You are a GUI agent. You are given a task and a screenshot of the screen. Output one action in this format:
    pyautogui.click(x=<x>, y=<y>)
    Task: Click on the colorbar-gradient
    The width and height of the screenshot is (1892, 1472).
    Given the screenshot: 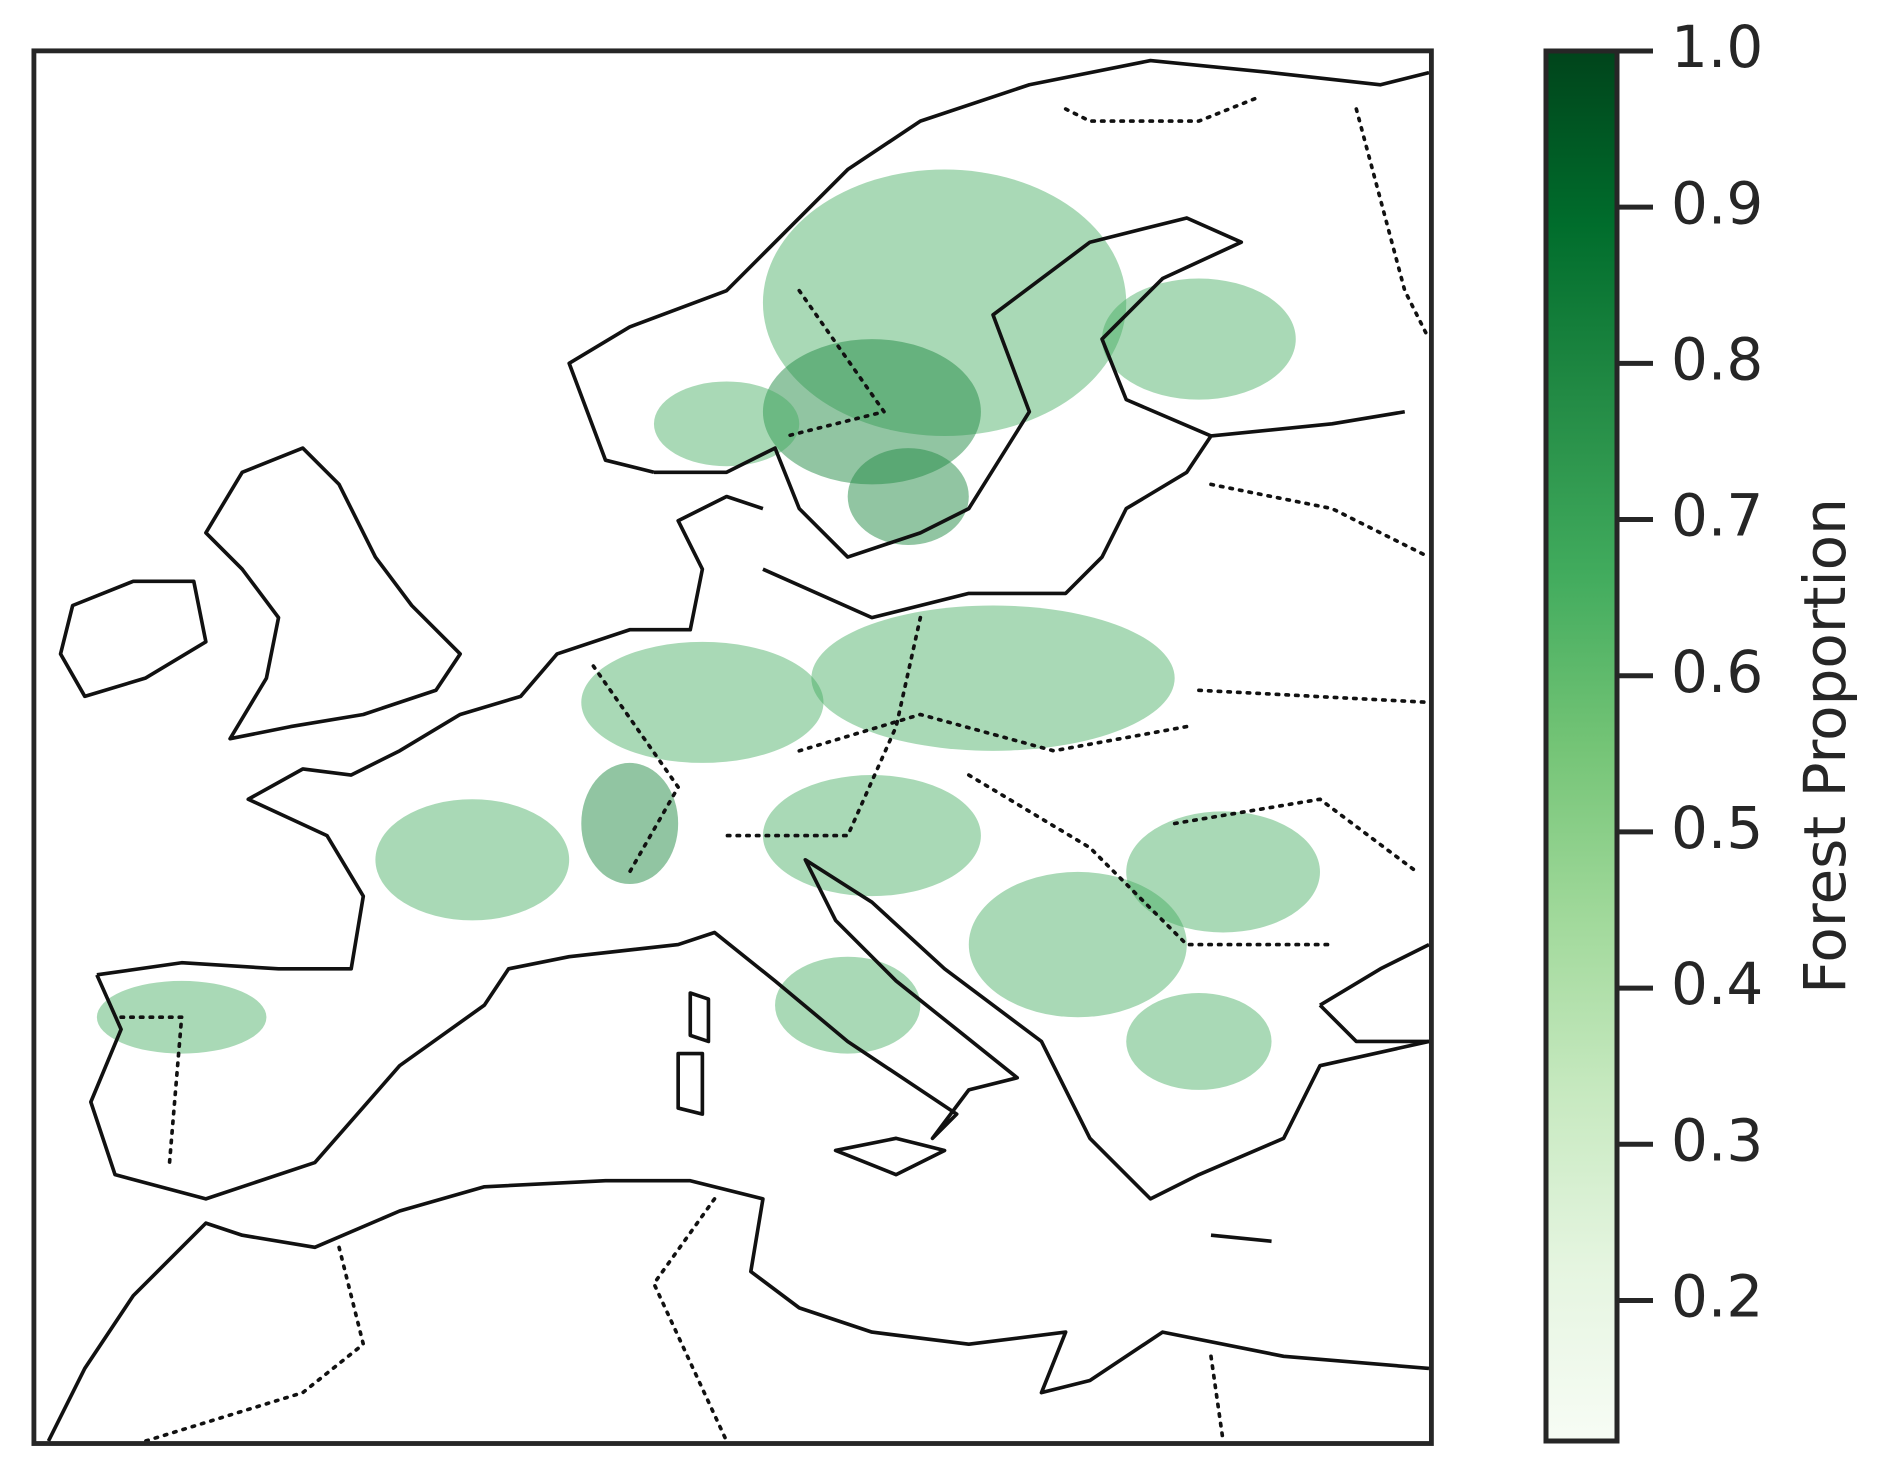 What is the action you would take?
    pyautogui.click(x=1581, y=746)
    